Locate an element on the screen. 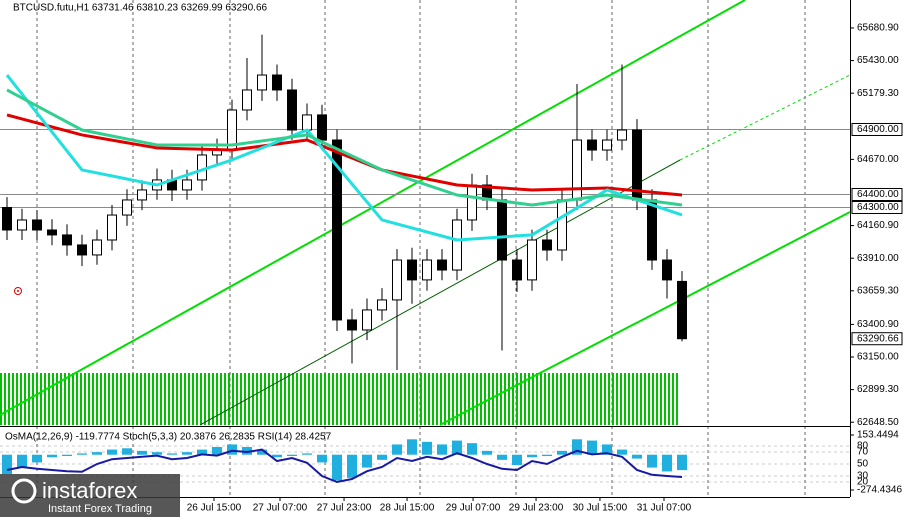 This screenshot has height=522, width=903. rsi-level-label: 50 is located at coordinates (863, 464).